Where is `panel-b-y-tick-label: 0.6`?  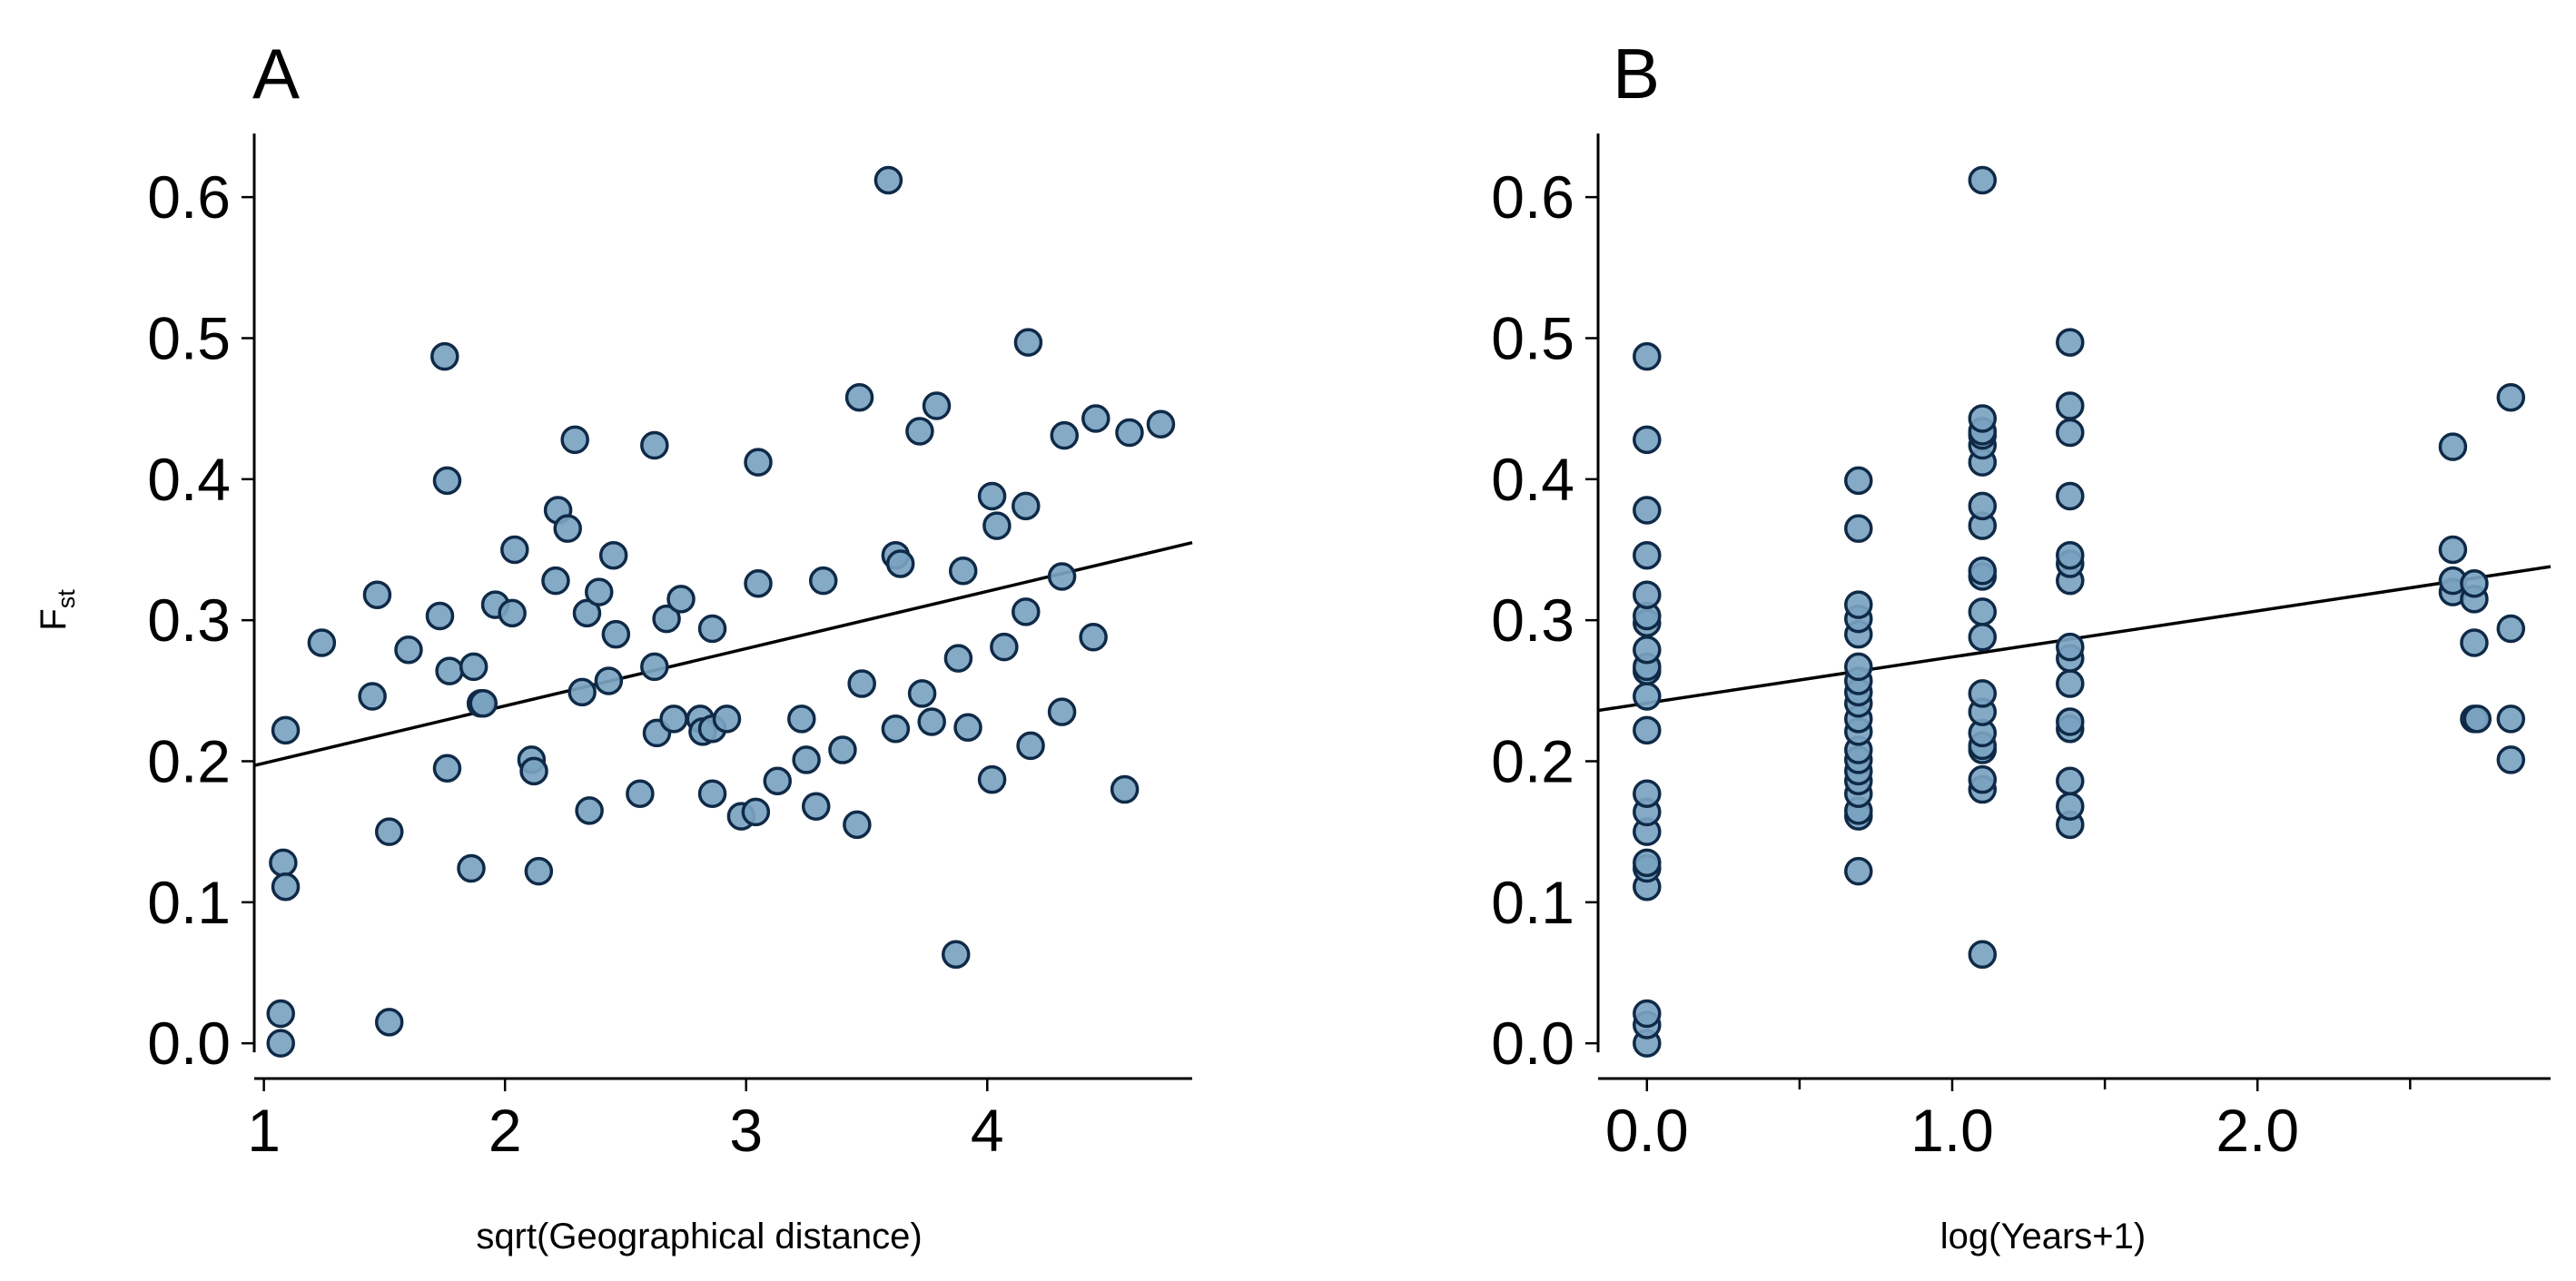
panel-b-y-tick-label: 0.6 is located at coordinates (1532, 197).